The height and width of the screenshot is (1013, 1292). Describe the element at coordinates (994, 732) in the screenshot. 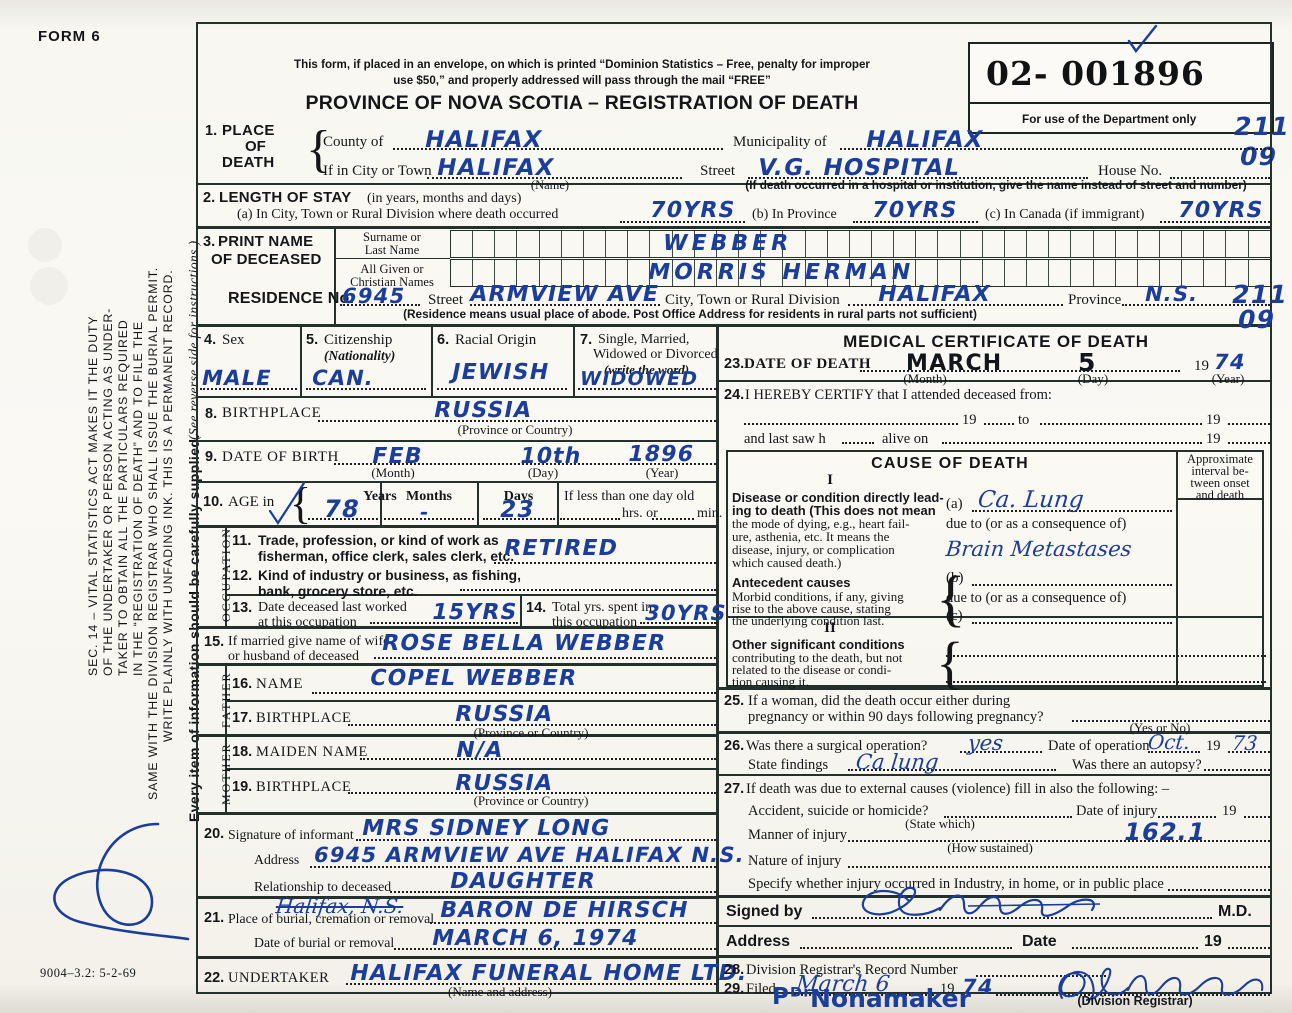

I see `rule-sec26-top` at that location.